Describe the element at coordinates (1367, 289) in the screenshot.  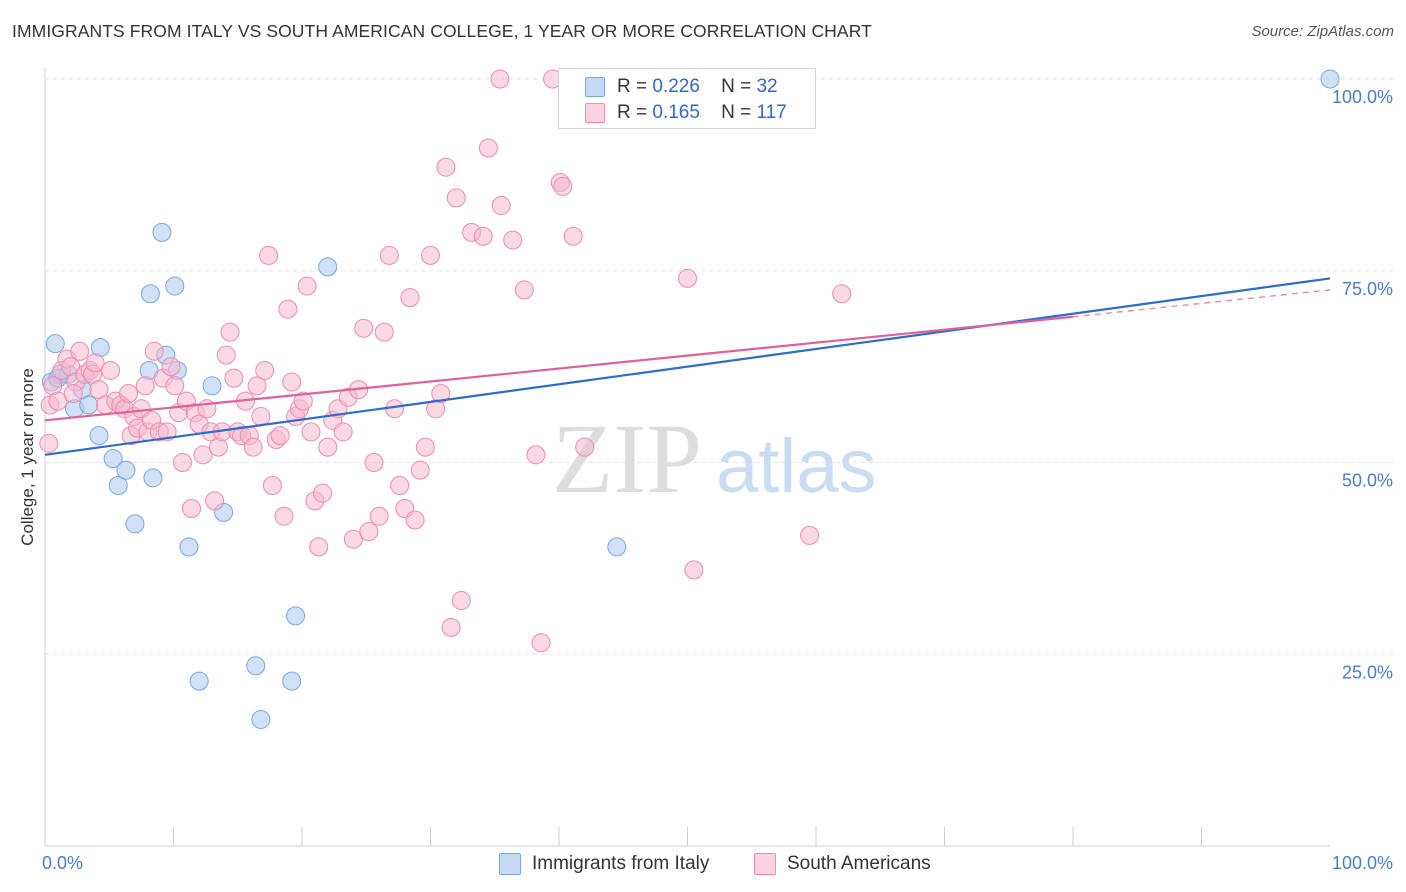
I see `y-tick-label: 75.0%` at that location.